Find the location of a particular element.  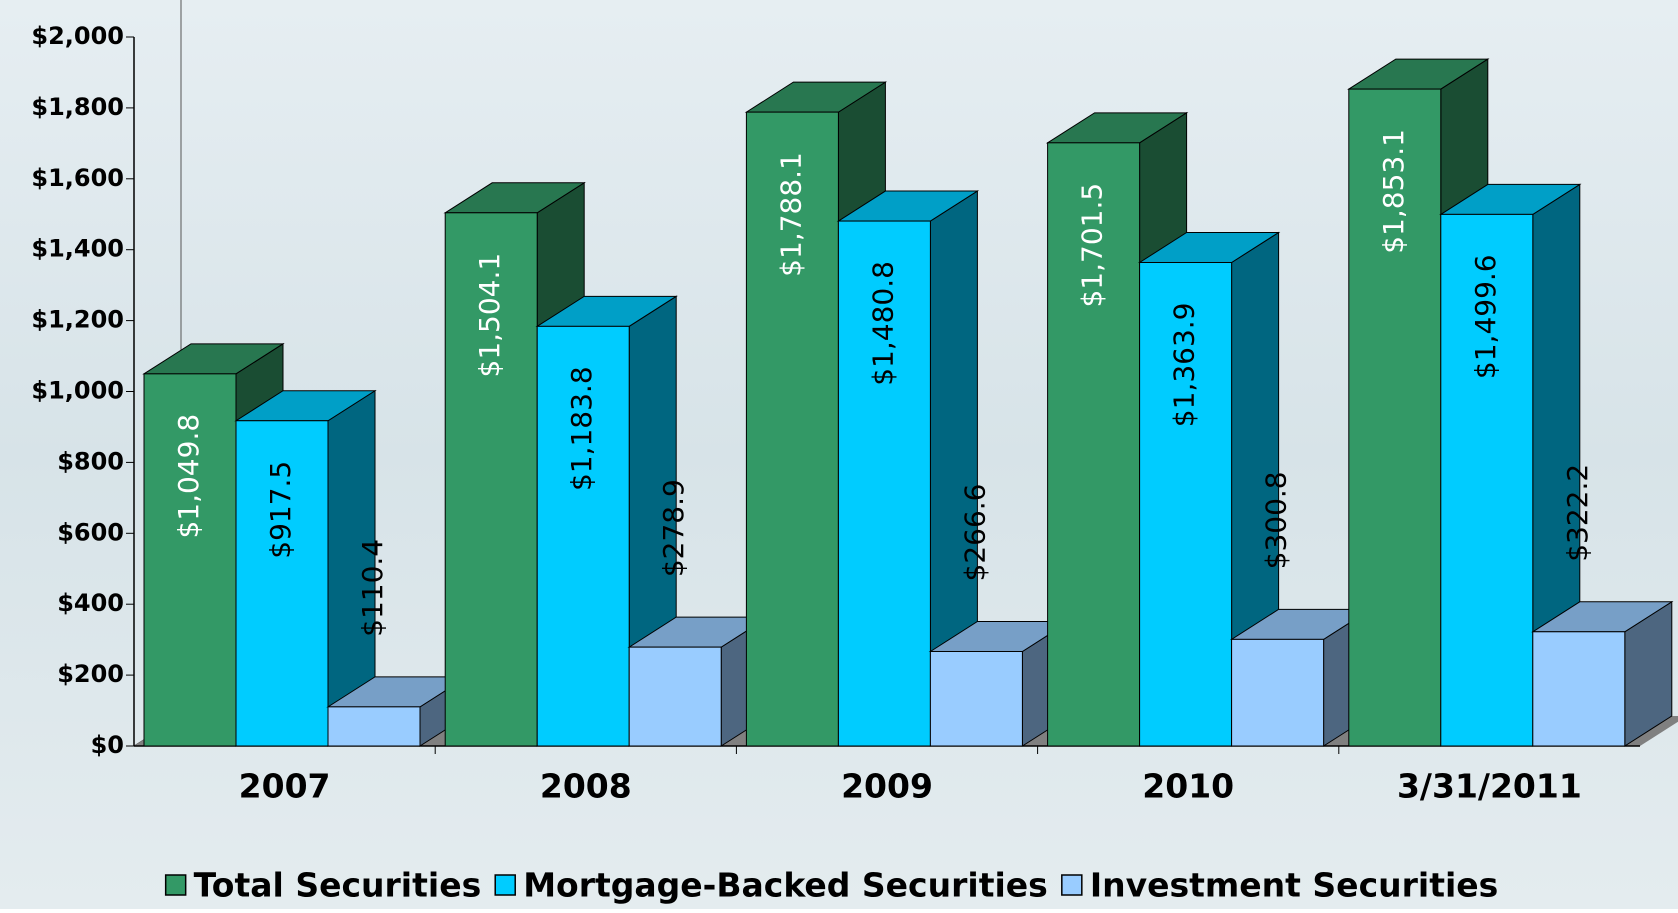

data-label: $1,049.8 is located at coordinates (188, 476).